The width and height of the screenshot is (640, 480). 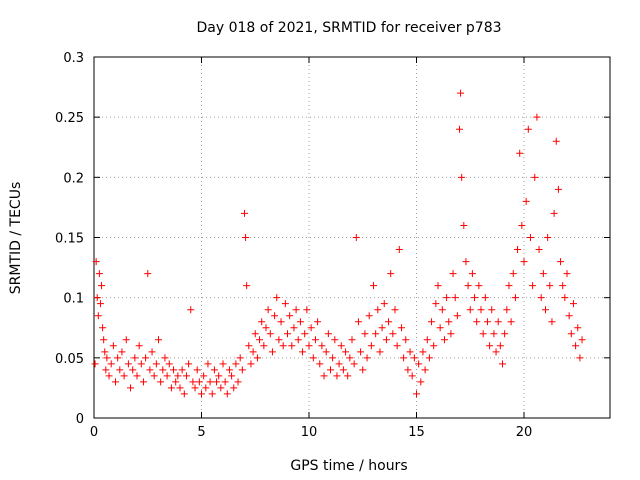 I want to click on x-tick-label: 5, so click(x=201, y=432).